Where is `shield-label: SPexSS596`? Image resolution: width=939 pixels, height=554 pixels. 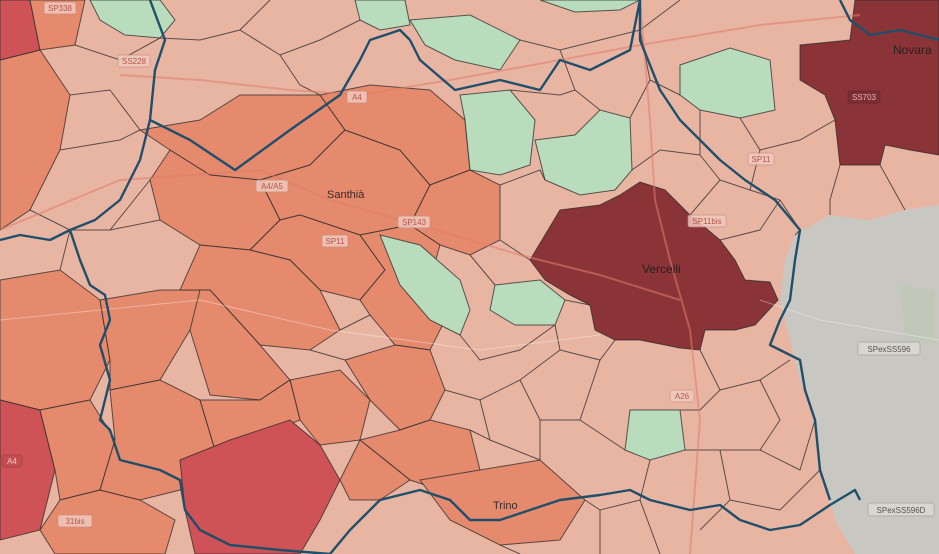 shield-label: SPexSS596 is located at coordinates (889, 349).